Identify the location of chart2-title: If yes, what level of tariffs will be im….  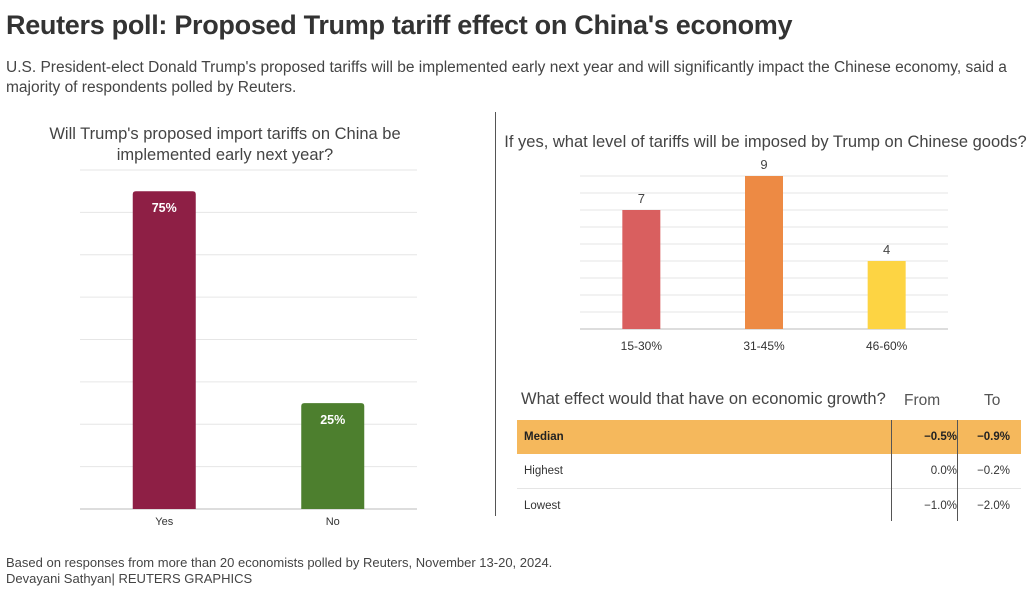
(765, 142).